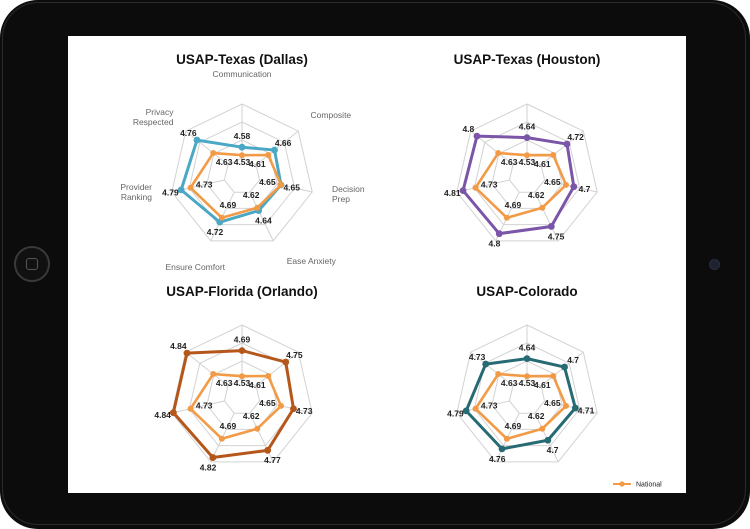 This screenshot has width=750, height=529. I want to click on home-button, so click(32, 264).